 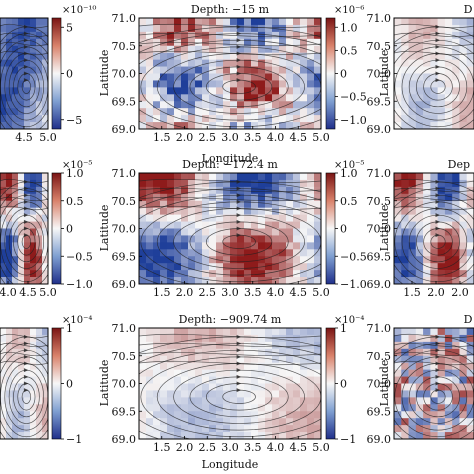 I want to click on x-tick-label: 1.5, so click(x=412, y=292).